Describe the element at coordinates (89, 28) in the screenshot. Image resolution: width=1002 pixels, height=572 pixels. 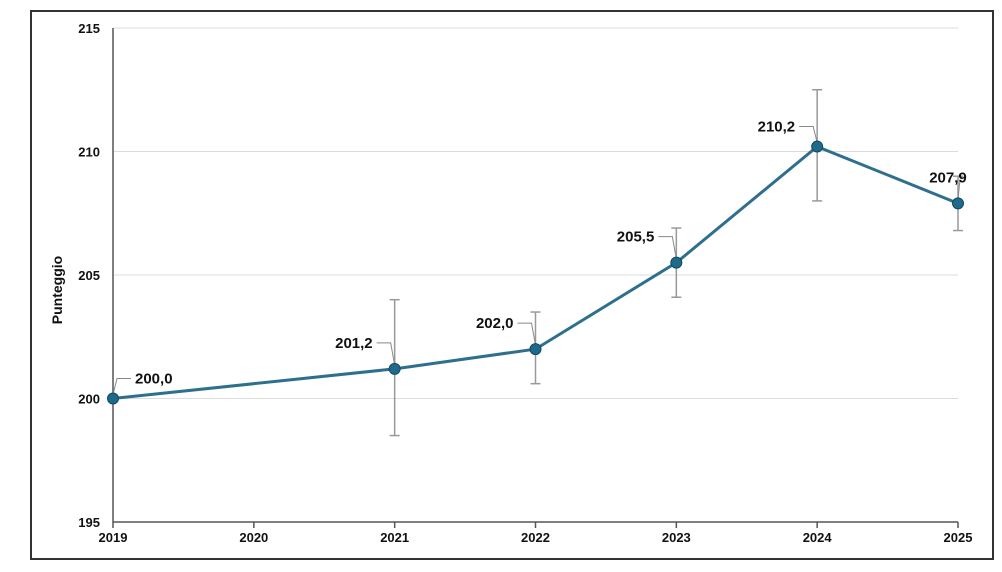
I see `y-tick-label: 215` at that location.